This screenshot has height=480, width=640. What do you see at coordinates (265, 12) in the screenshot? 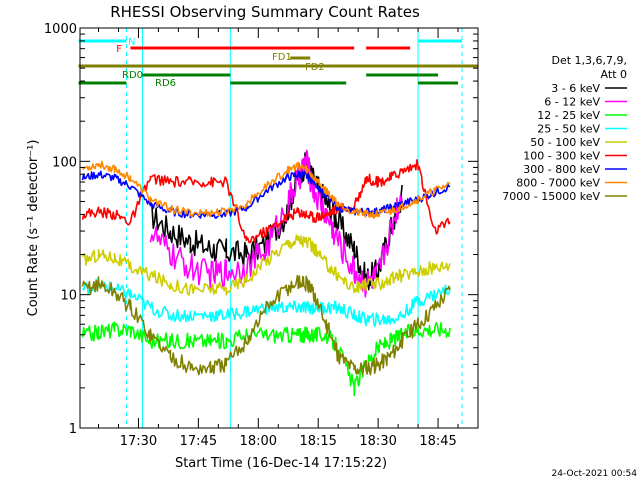
I see `chart-title: RHESSI Observing Summary Count Rates` at bounding box center [265, 12].